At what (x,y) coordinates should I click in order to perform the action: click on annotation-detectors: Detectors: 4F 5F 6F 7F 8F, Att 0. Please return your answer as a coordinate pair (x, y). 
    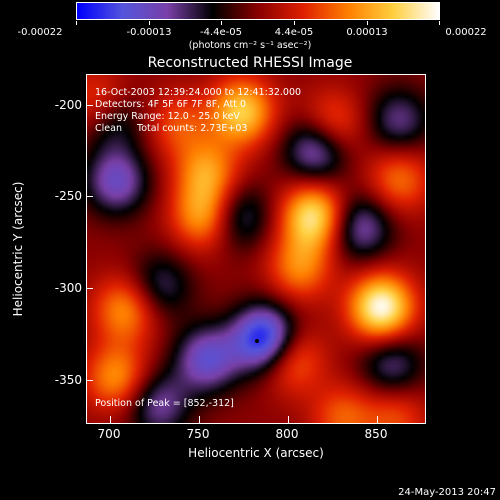
    Looking at the image, I should click on (171, 104).